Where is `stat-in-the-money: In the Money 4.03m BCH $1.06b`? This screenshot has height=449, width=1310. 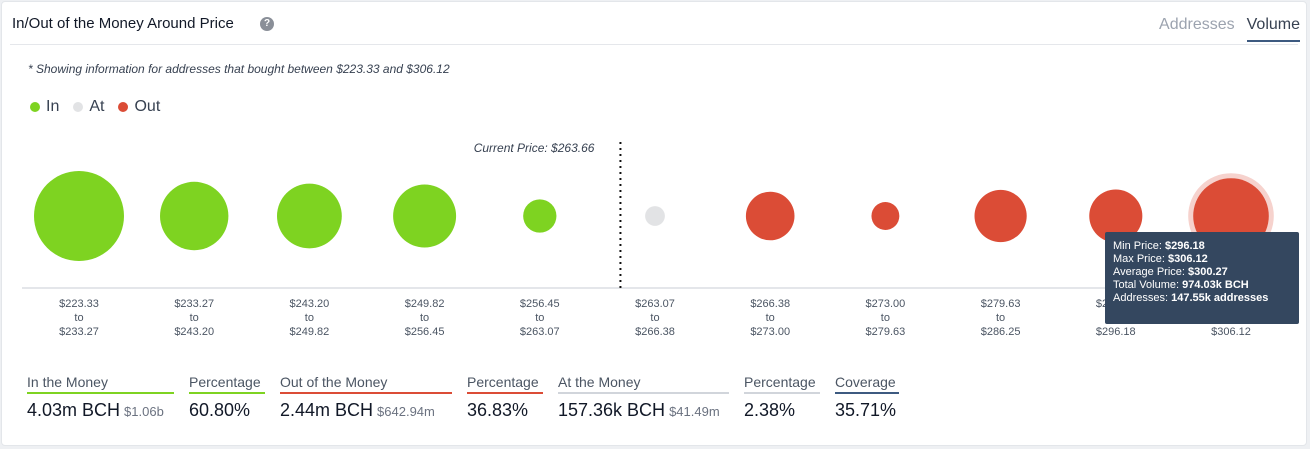 stat-in-the-money: In the Money 4.03m BCH $1.06b is located at coordinates (100, 397).